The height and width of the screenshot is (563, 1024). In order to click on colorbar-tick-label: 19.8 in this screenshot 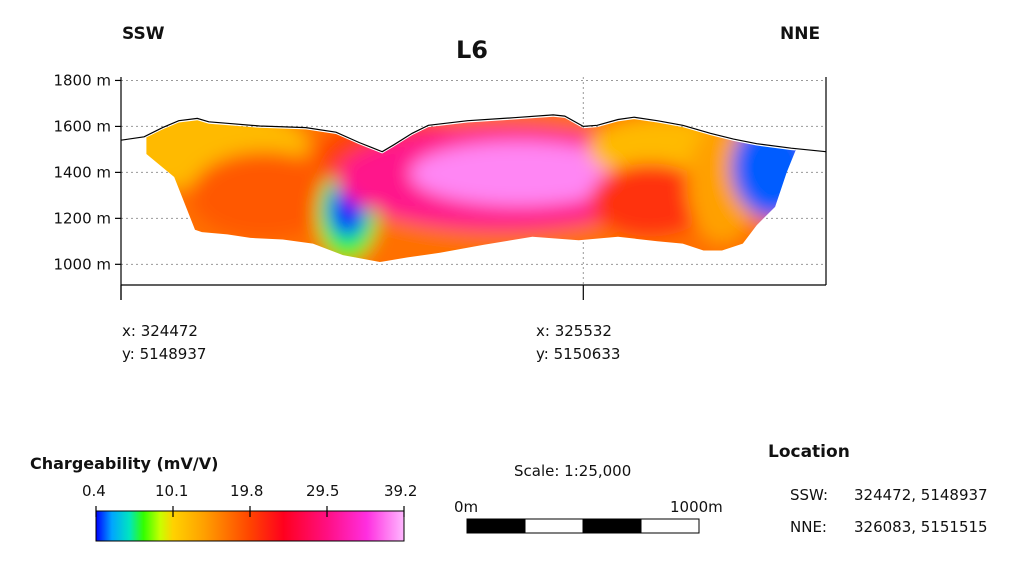, I will do `click(247, 491)`.